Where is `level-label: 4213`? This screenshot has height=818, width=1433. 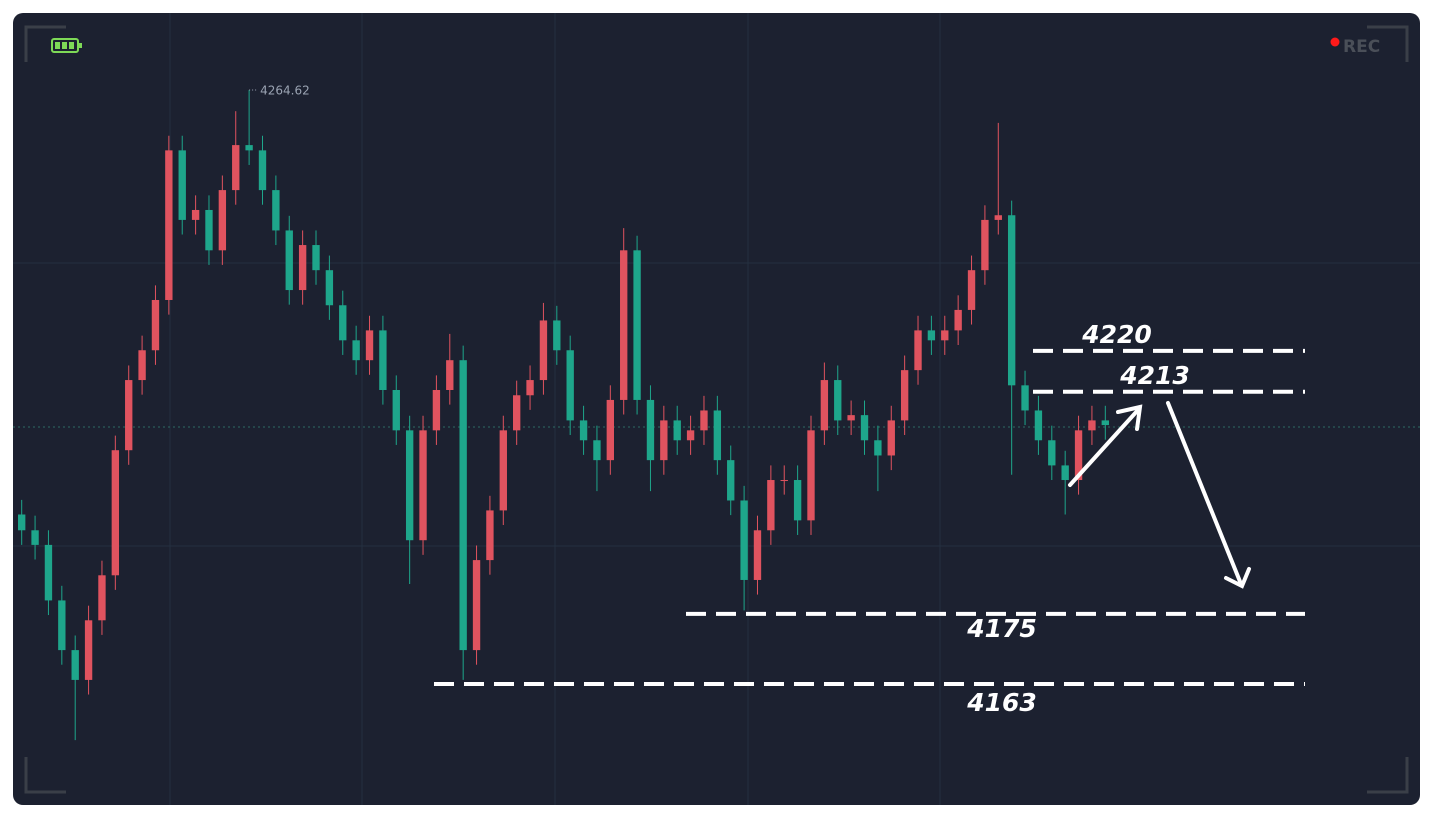
level-label: 4213 is located at coordinates (1154, 375).